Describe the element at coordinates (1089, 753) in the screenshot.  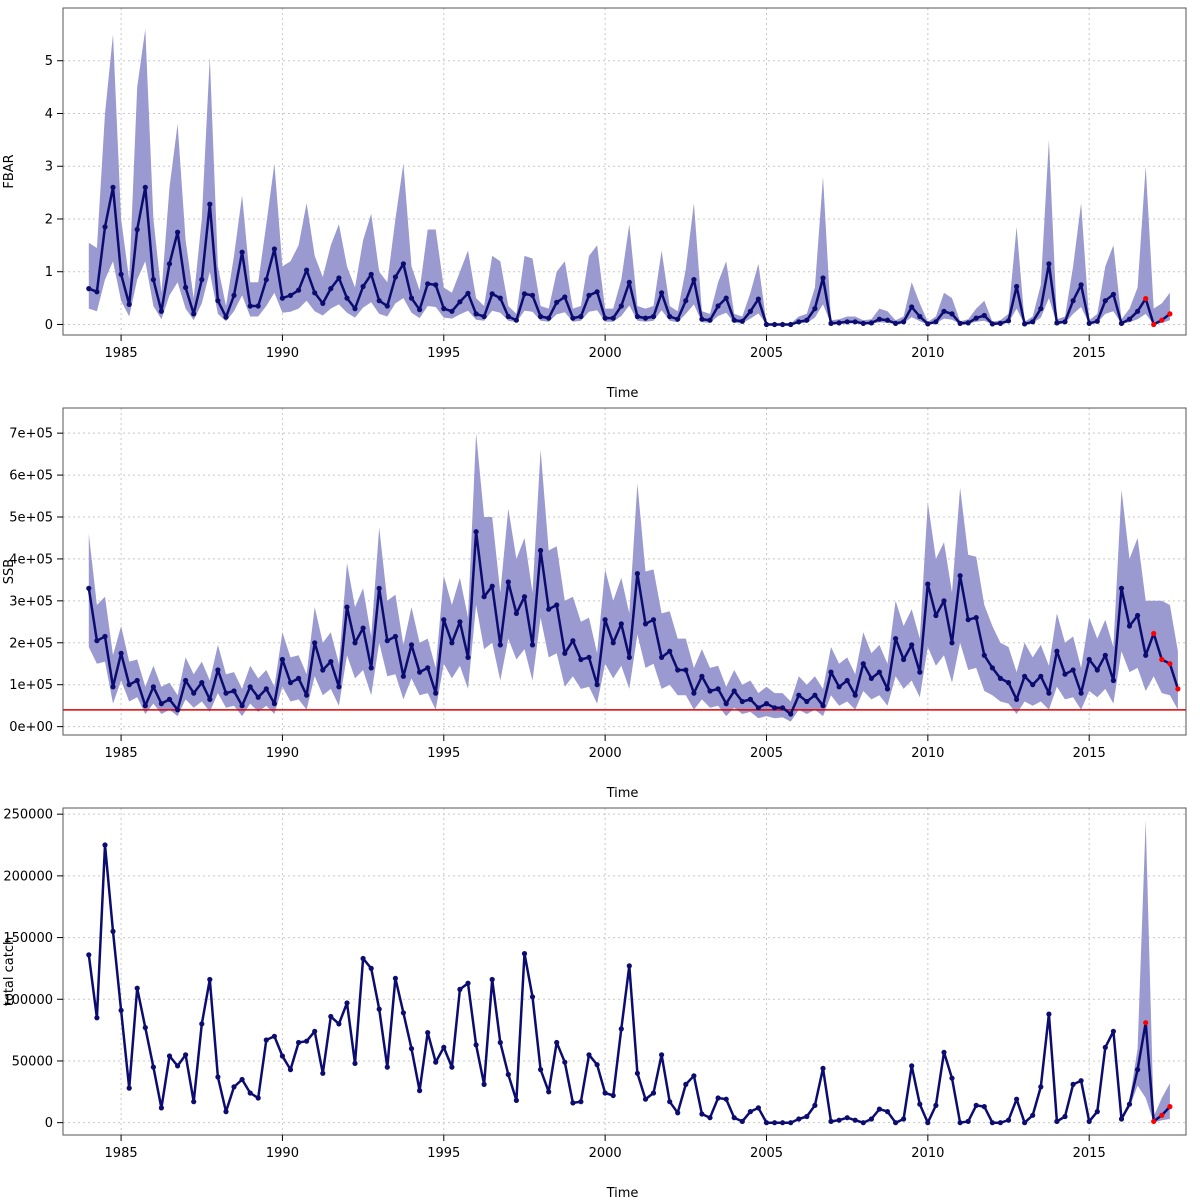
I see `chart-1-xtick-label-6: 2015` at that location.